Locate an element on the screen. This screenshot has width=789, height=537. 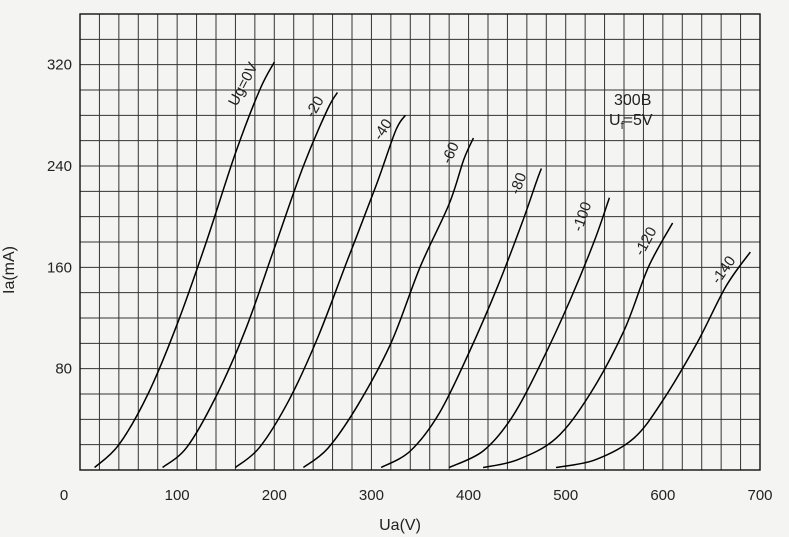
y-tick-label: 240 is located at coordinates (59, 166).